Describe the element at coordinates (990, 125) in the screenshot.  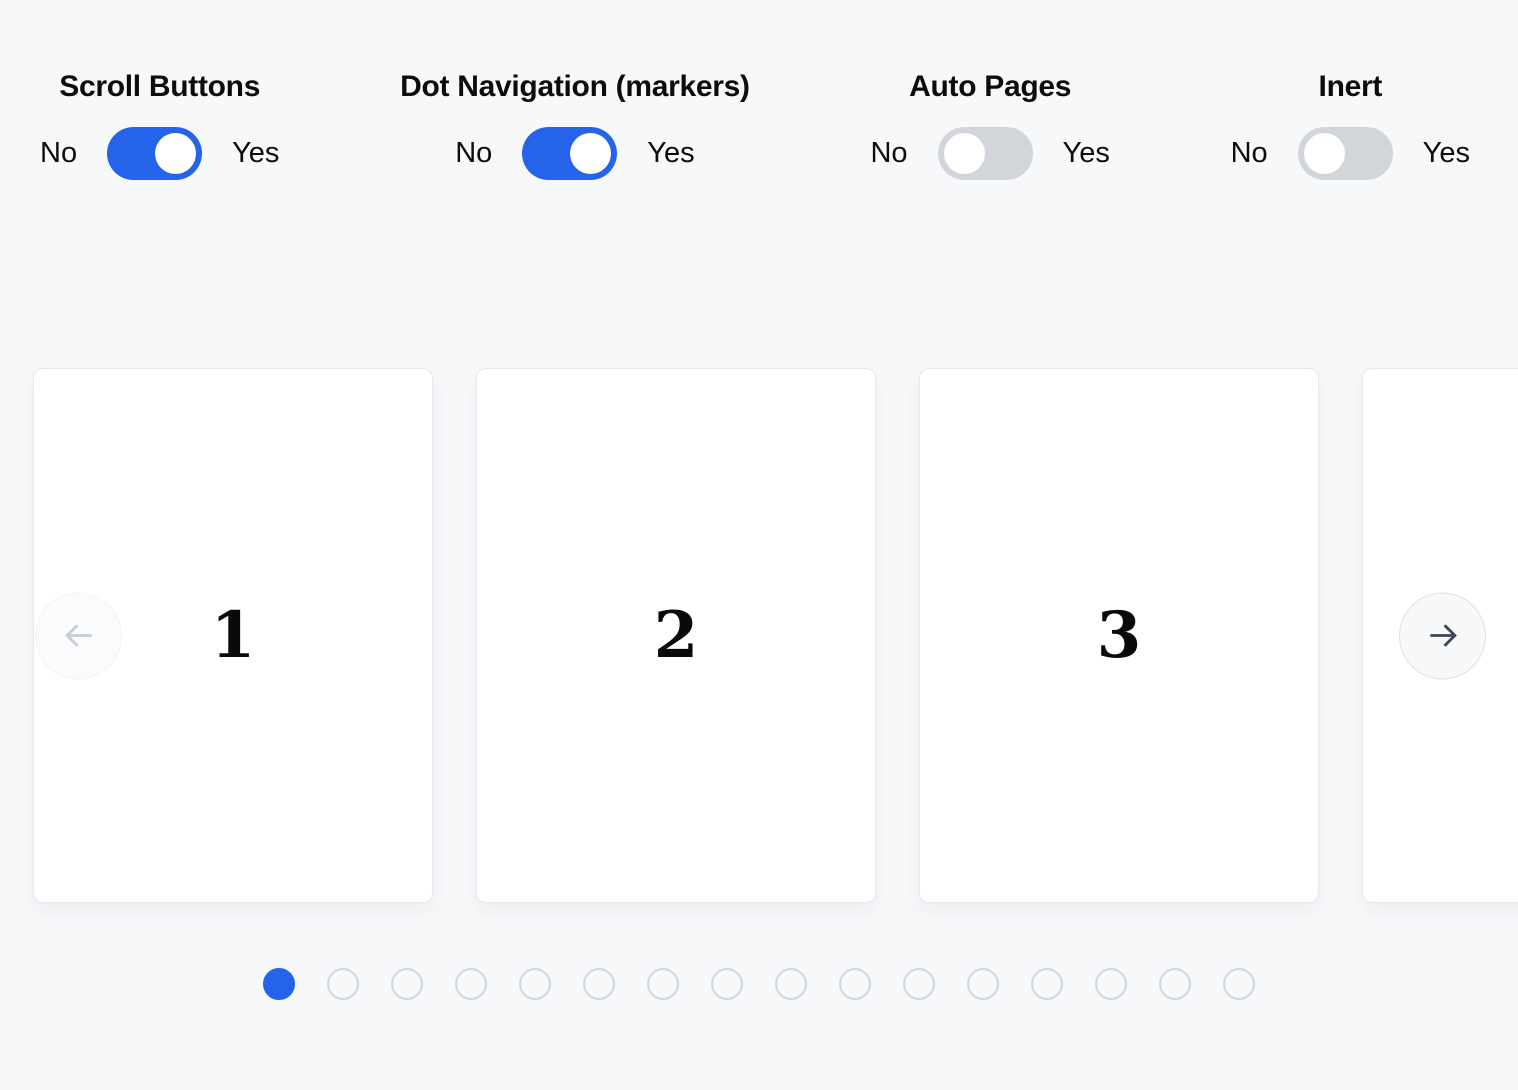
I see `control-auto-pages: Auto Pages No Yes` at that location.